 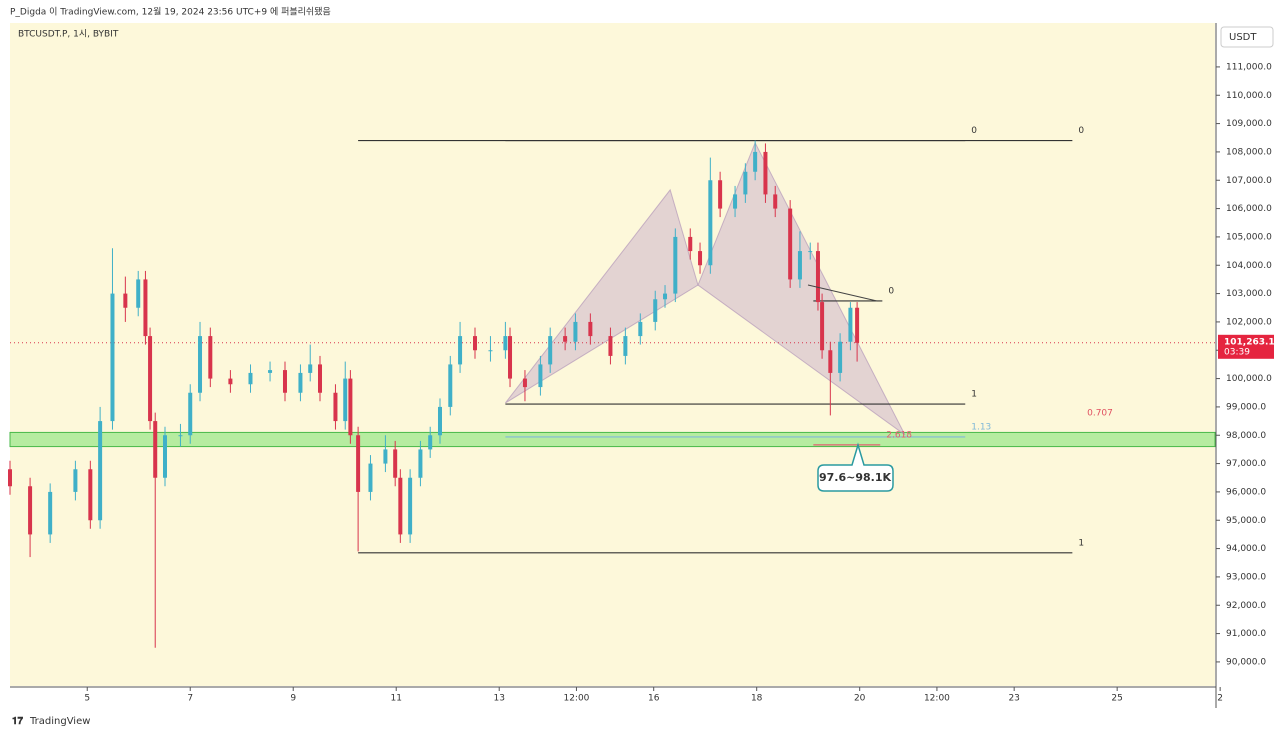 What do you see at coordinates (1100, 414) in the screenshot?
I see `fib-label: 0.707` at bounding box center [1100, 414].